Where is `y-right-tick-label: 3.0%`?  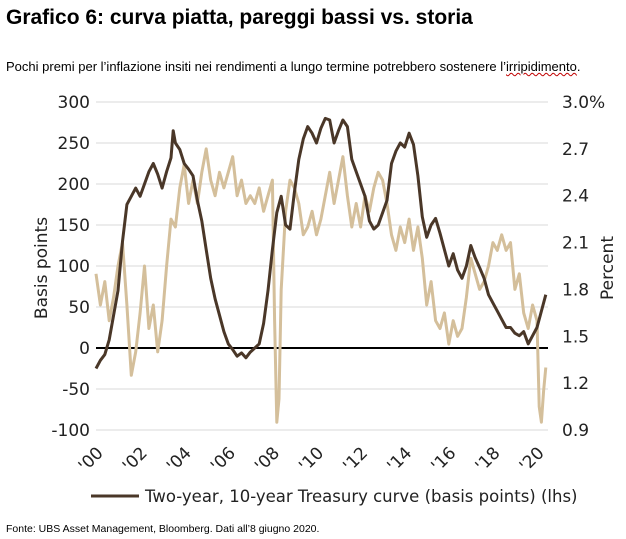 y-right-tick-label: 3.0% is located at coordinates (583, 103).